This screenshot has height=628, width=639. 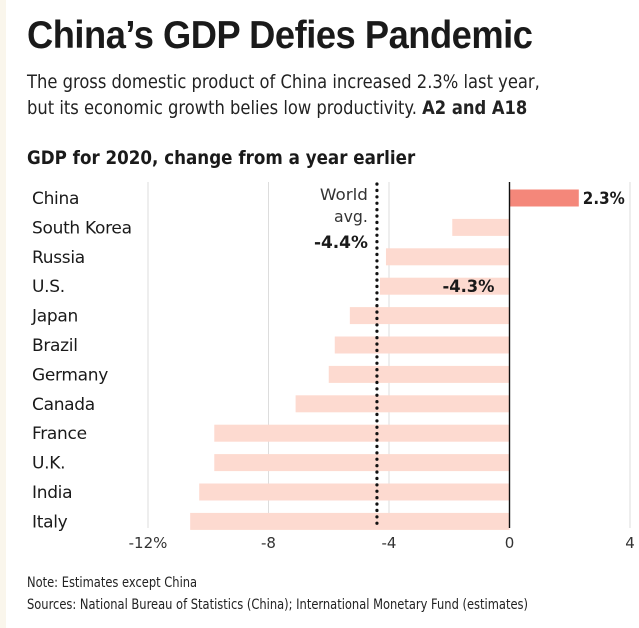 What do you see at coordinates (469, 287) in the screenshot?
I see `data-label: -4.3%` at bounding box center [469, 287].